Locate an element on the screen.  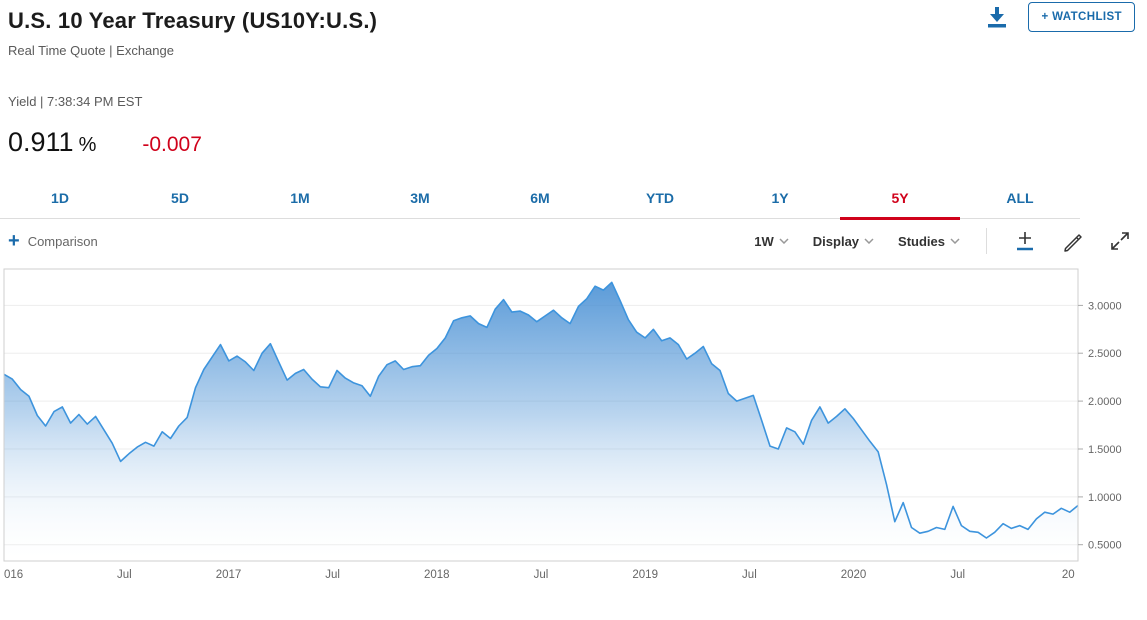
x-axis-label: 2017 is located at coordinates (229, 575).